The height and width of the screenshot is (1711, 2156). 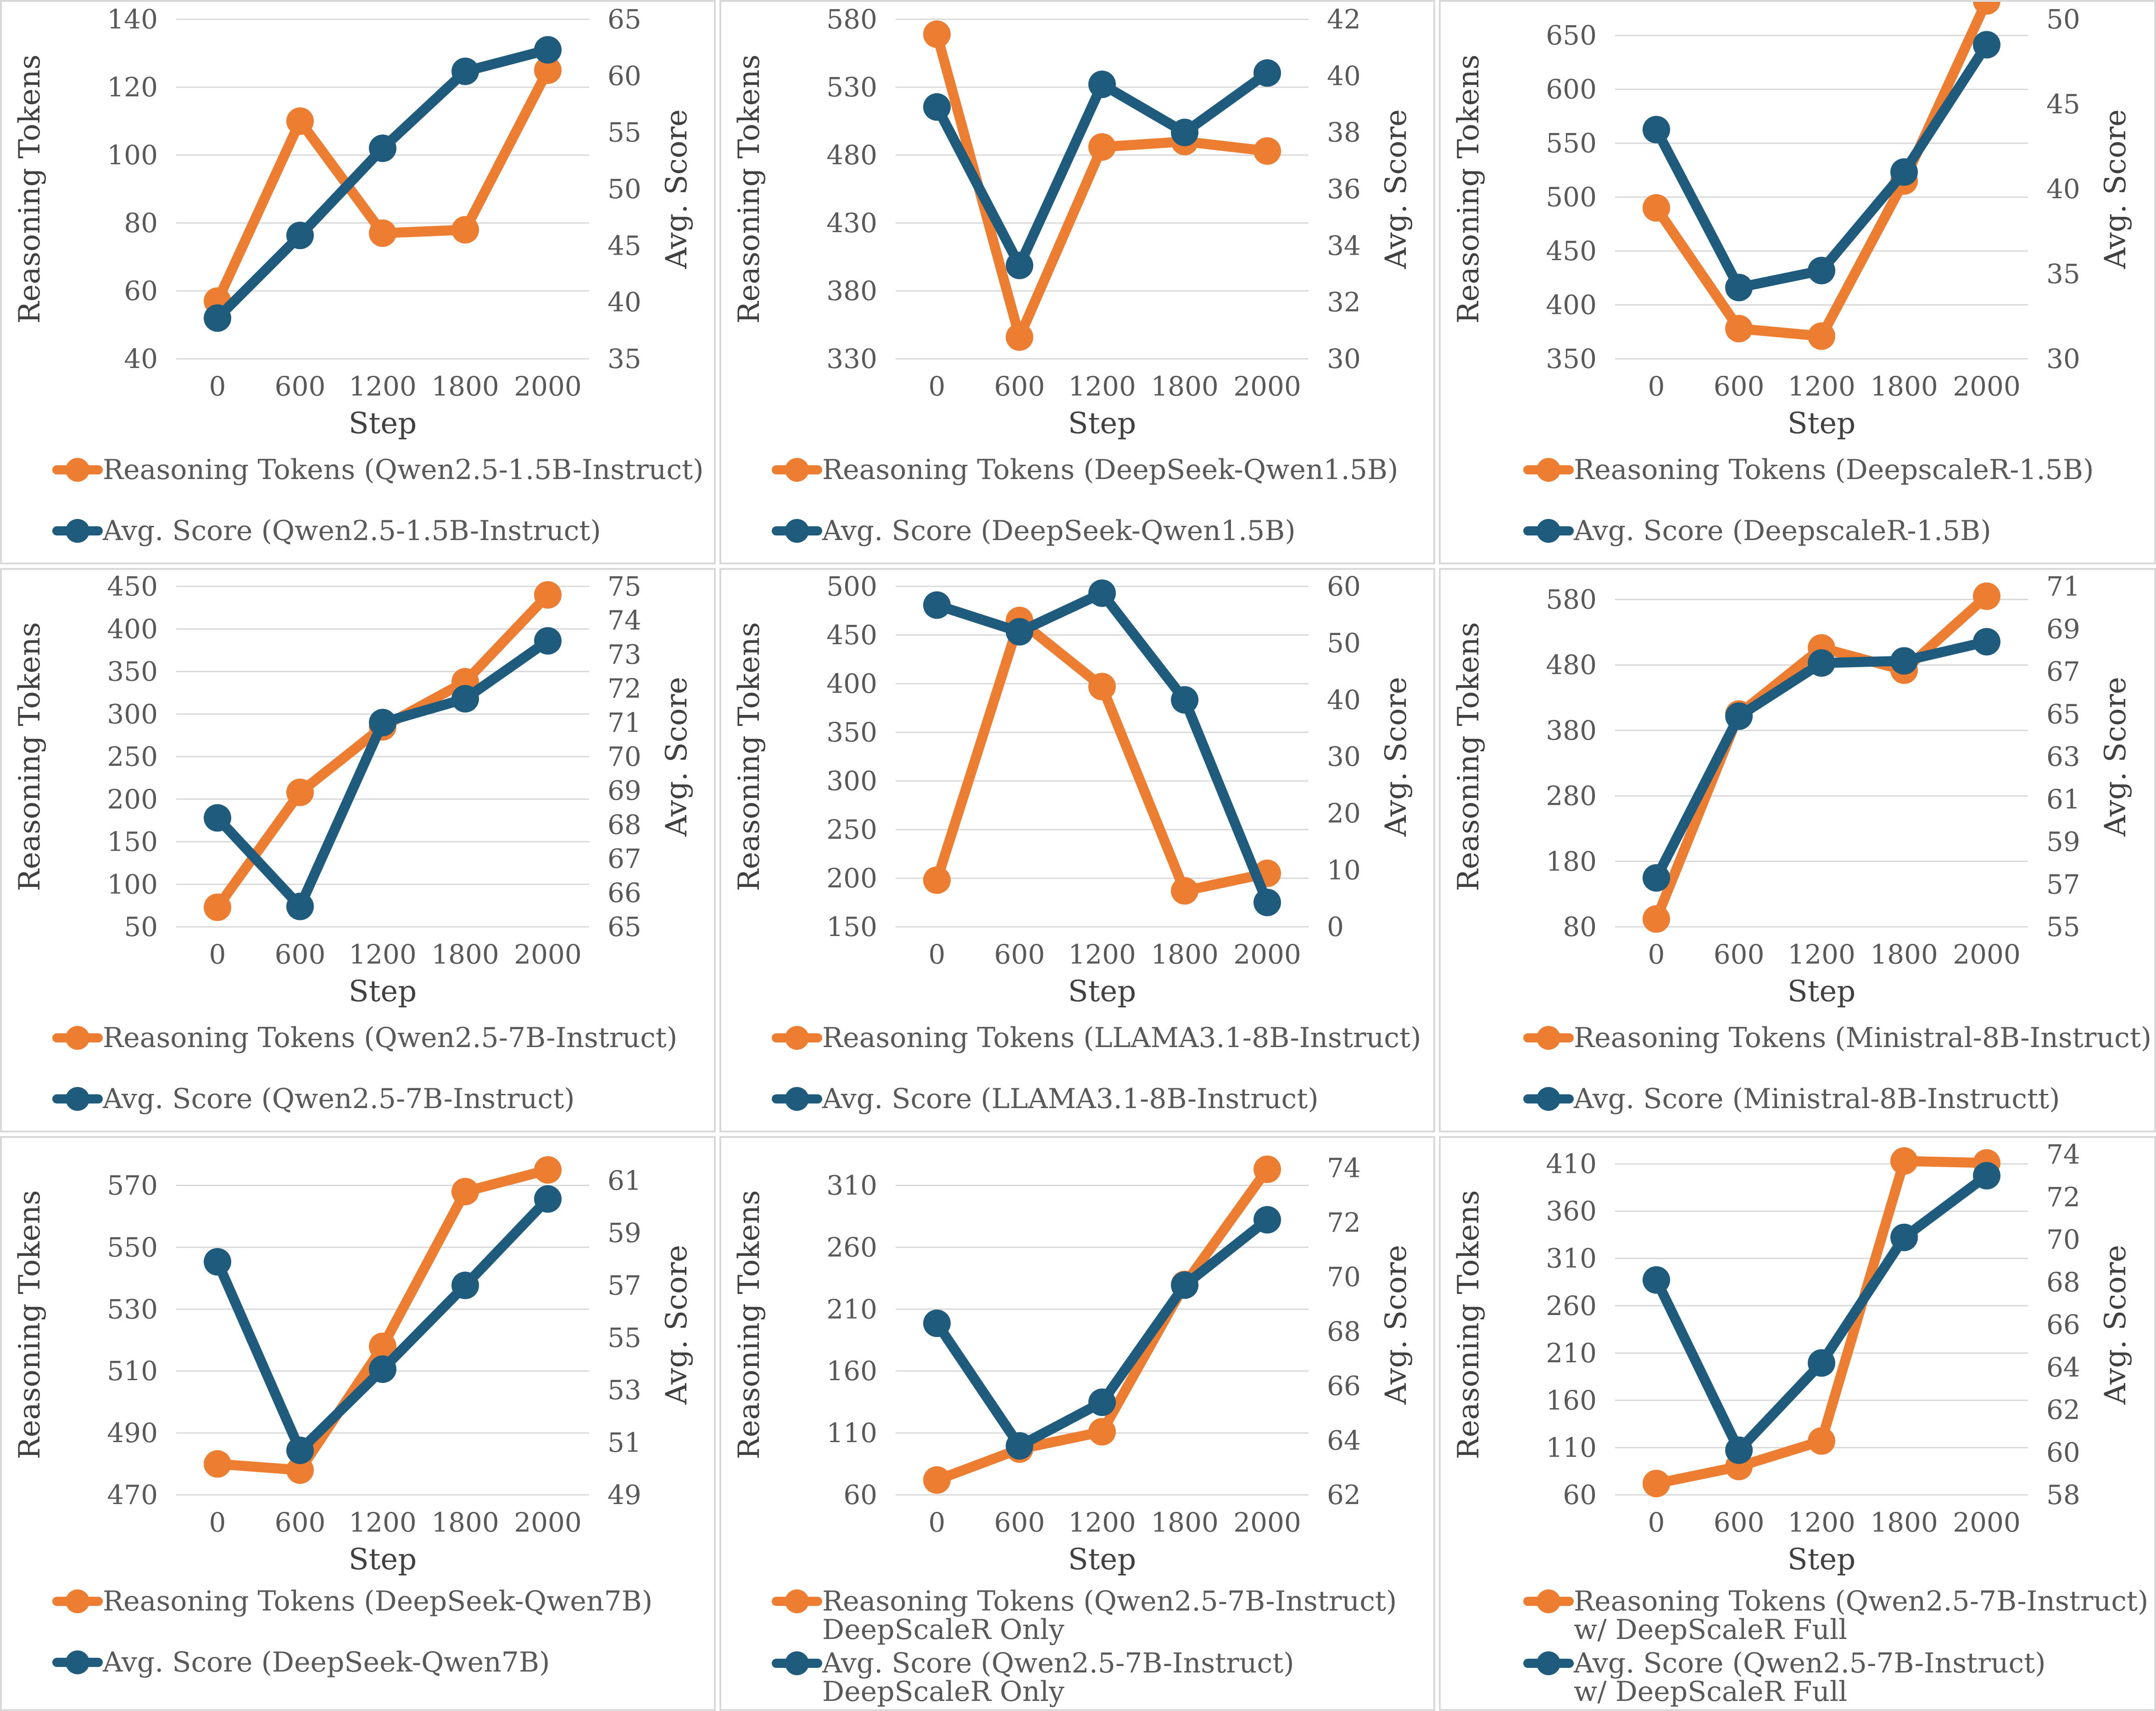 I want to click on left-axis-tick-label: 400, so click(x=132, y=629).